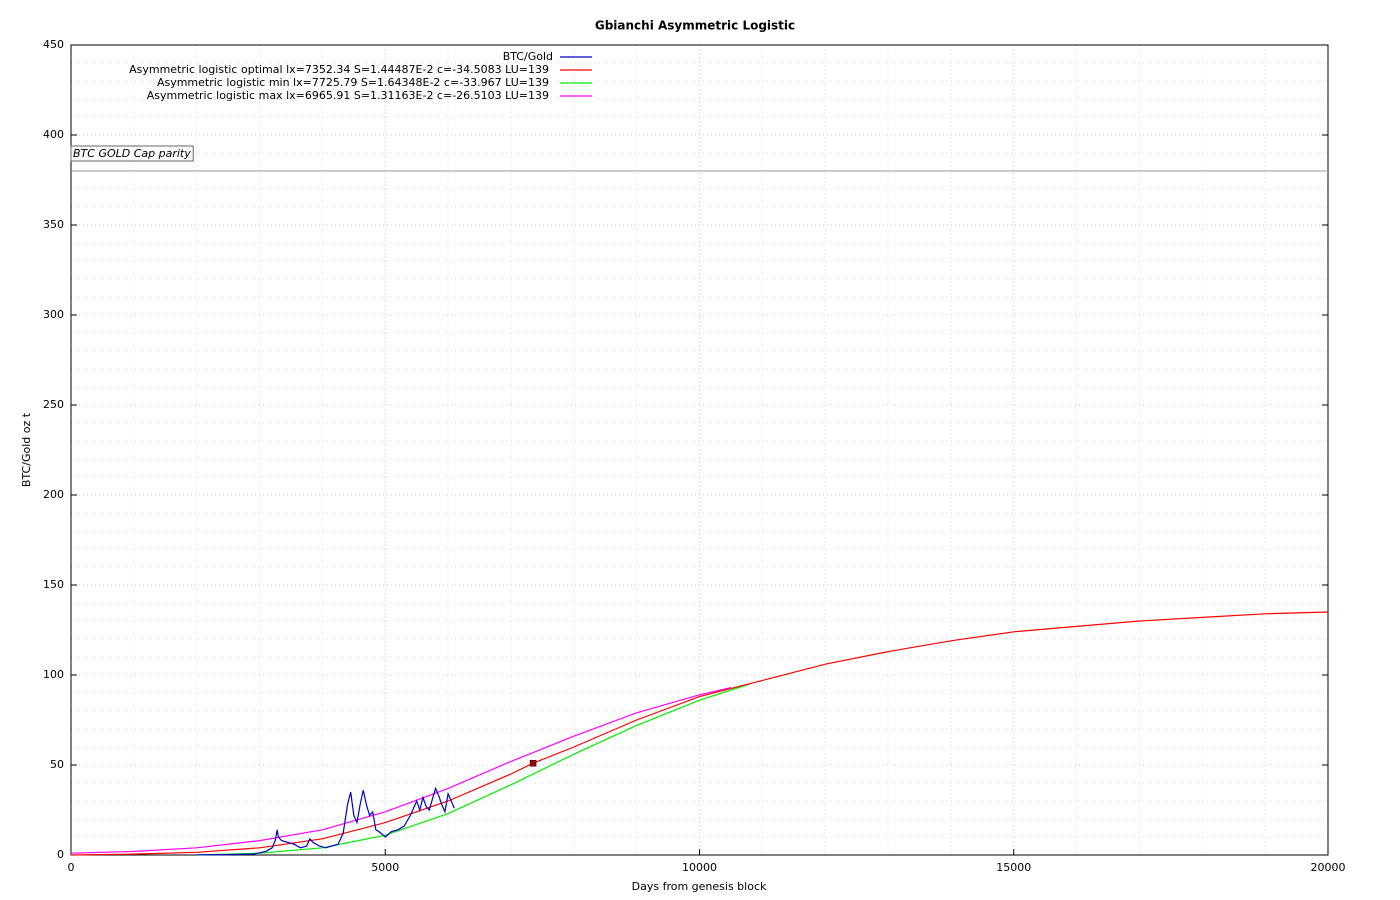 The image size is (1400, 900). I want to click on y-tick-label: 0, so click(60, 854).